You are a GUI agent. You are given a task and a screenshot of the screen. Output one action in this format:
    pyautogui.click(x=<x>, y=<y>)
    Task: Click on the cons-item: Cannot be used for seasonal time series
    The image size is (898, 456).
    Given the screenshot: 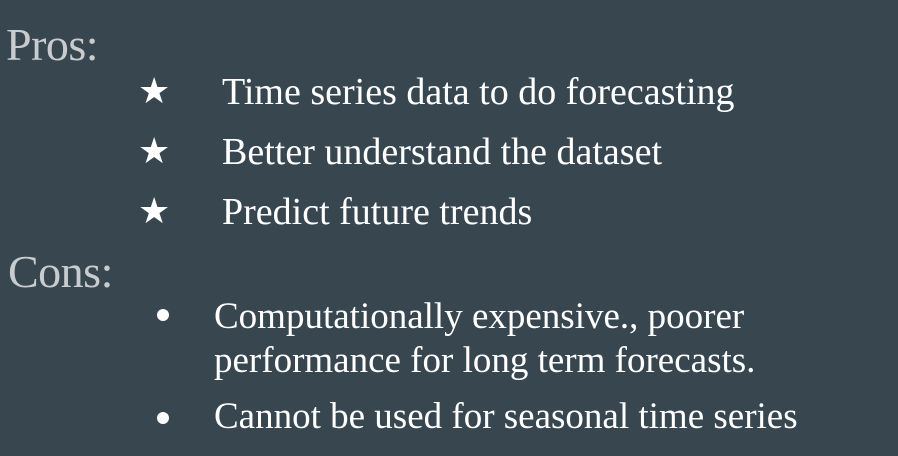 What is the action you would take?
    pyautogui.click(x=477, y=416)
    